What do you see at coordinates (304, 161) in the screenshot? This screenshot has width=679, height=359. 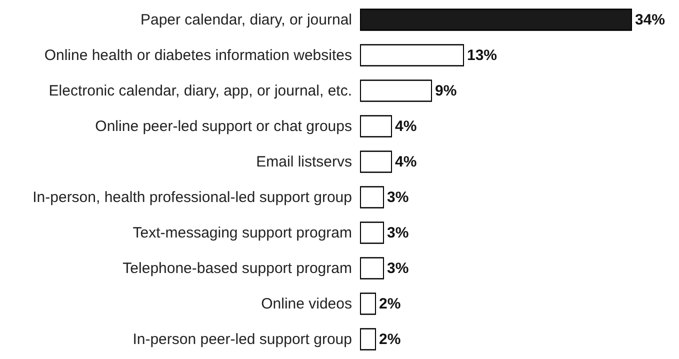 I see `y-tick-label: Email listservs` at bounding box center [304, 161].